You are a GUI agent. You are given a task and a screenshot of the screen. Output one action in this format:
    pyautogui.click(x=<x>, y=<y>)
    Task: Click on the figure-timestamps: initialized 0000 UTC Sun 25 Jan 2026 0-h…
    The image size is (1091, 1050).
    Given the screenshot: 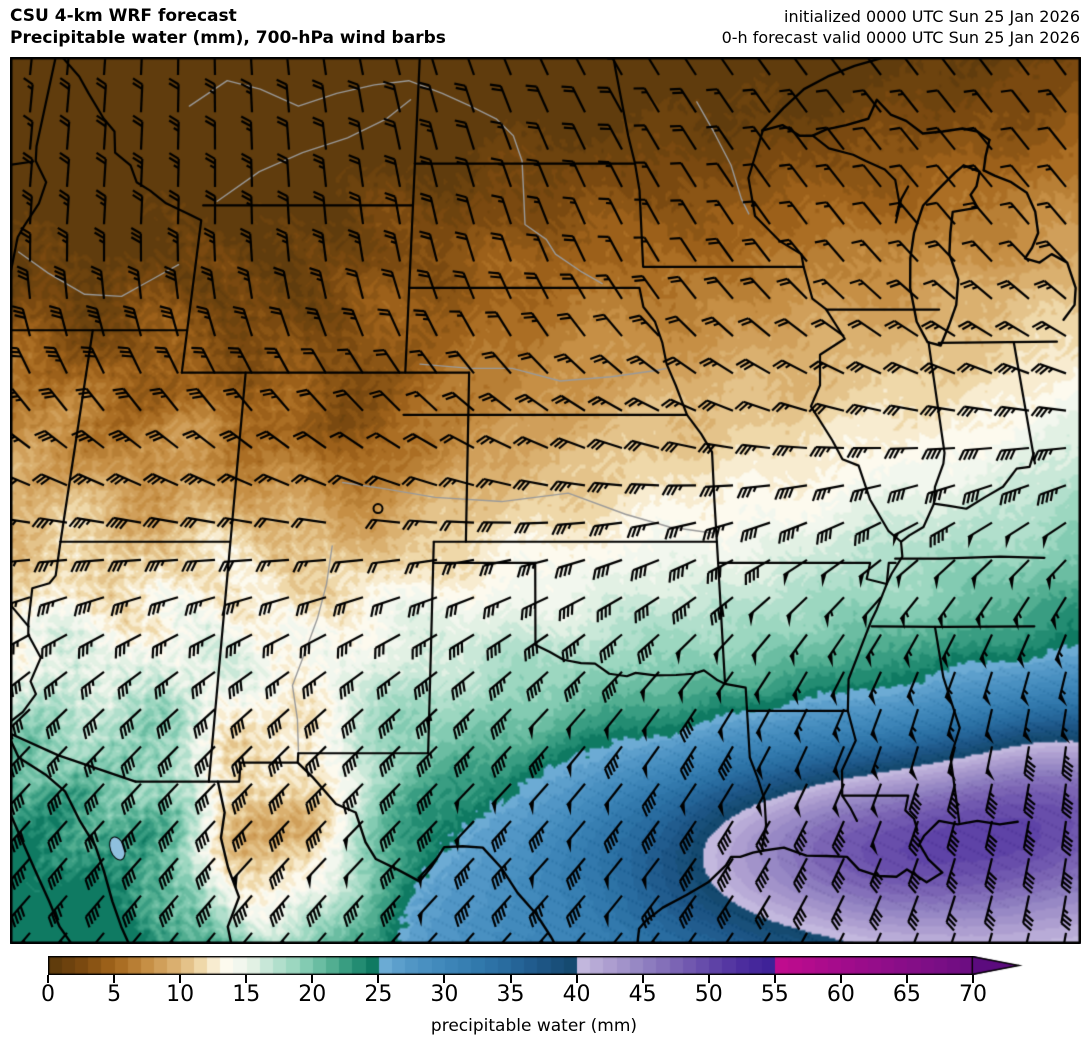 What is the action you would take?
    pyautogui.click(x=901, y=27)
    